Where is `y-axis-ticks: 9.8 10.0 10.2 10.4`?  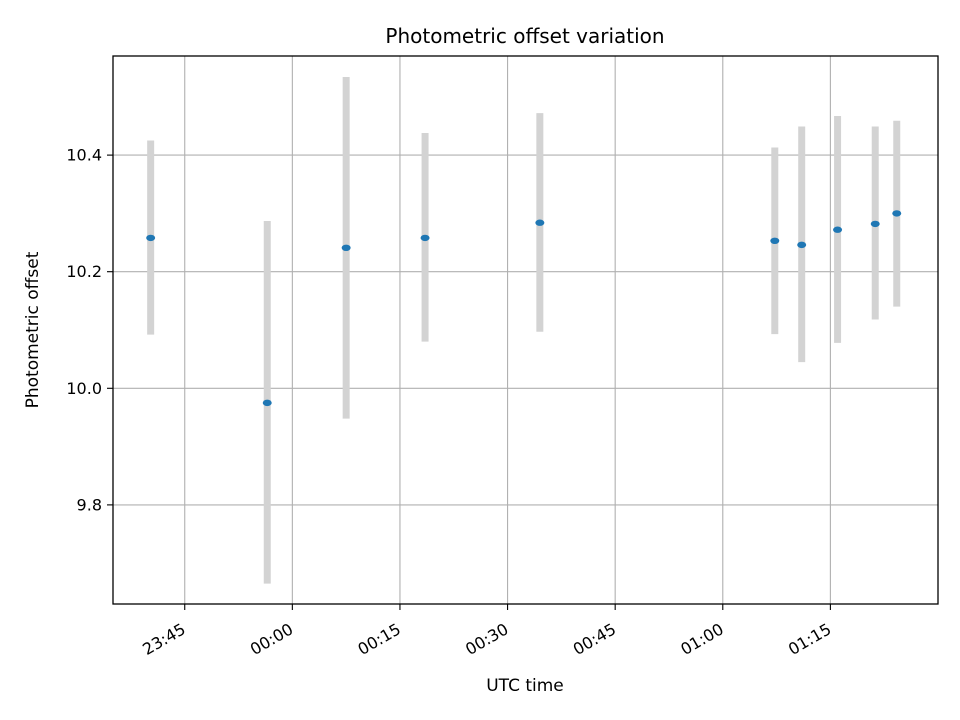 y-axis-ticks: 9.8 10.0 10.2 10.4 is located at coordinates (89, 330).